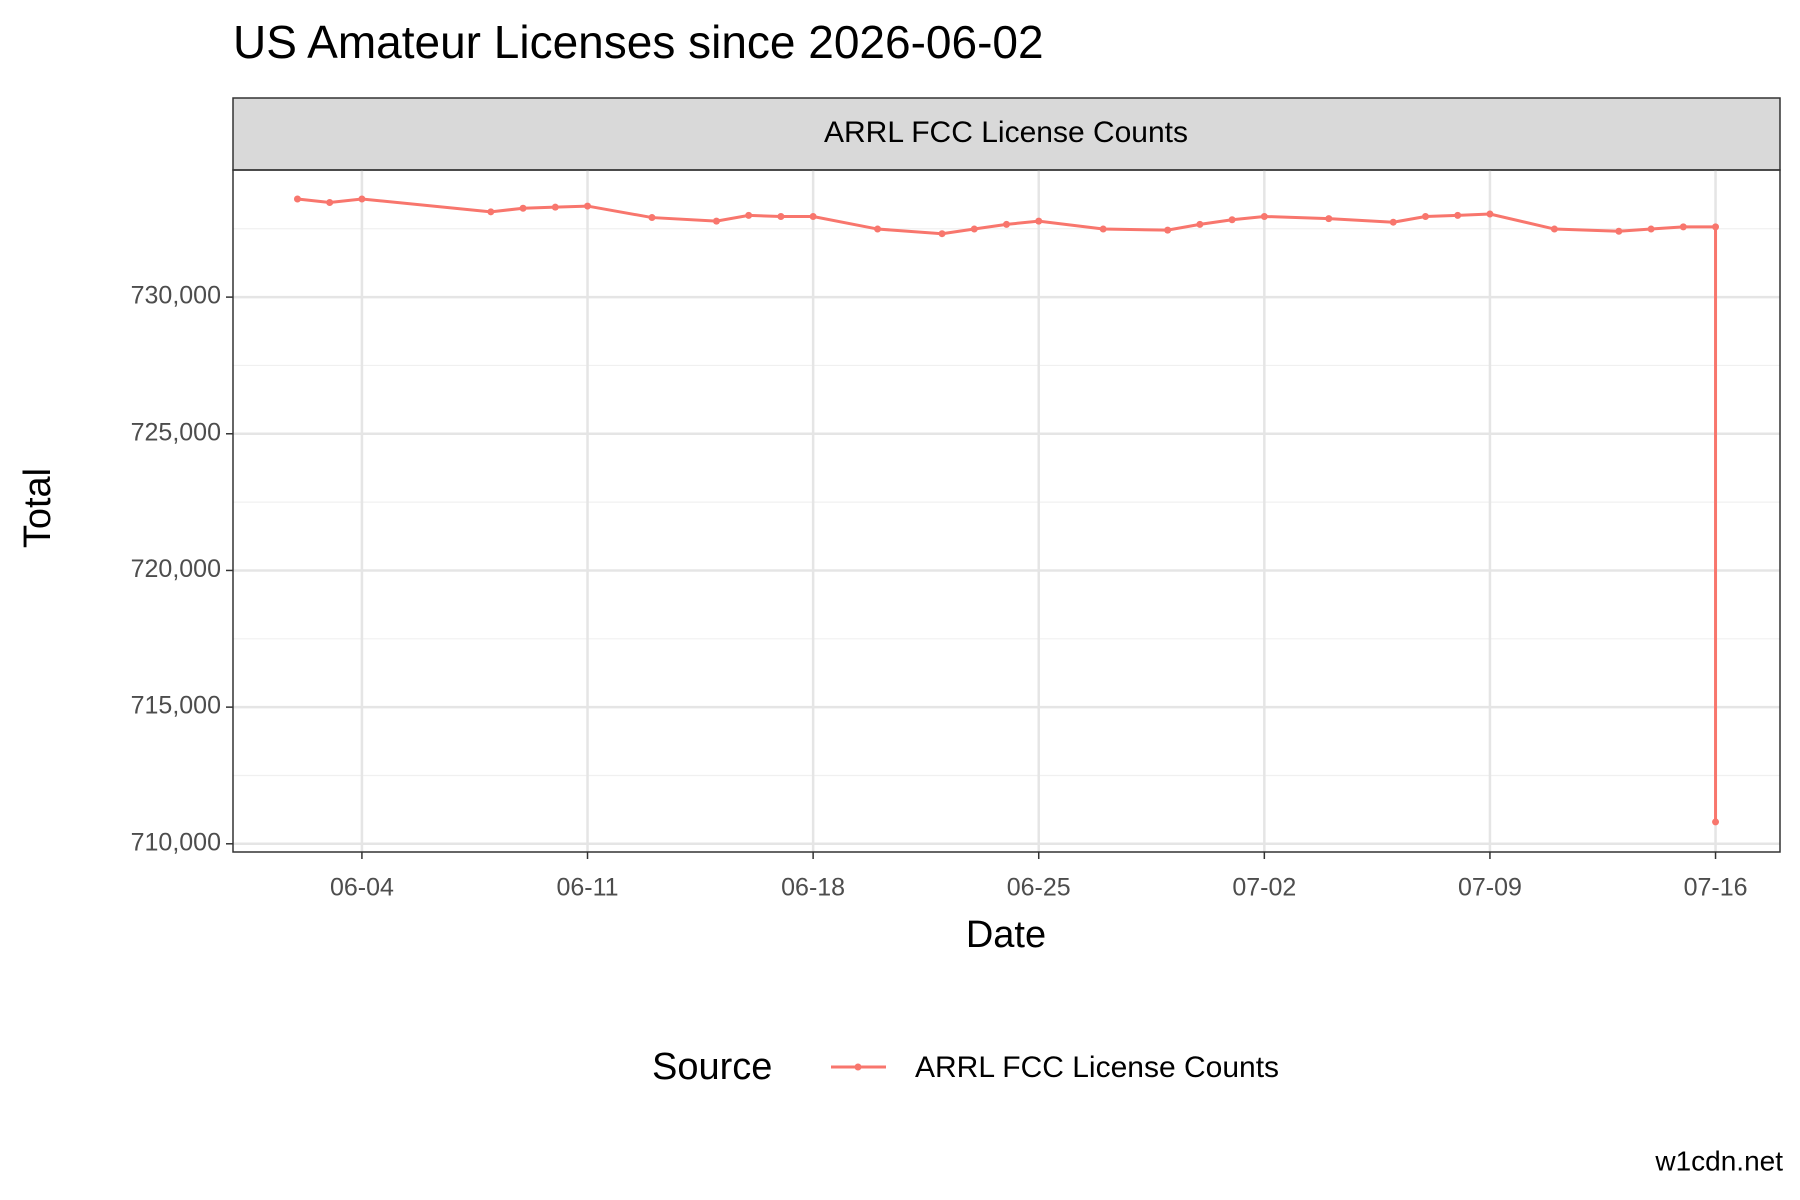  What do you see at coordinates (176, 569) in the screenshot?
I see `y-tick-label: 720,000` at bounding box center [176, 569].